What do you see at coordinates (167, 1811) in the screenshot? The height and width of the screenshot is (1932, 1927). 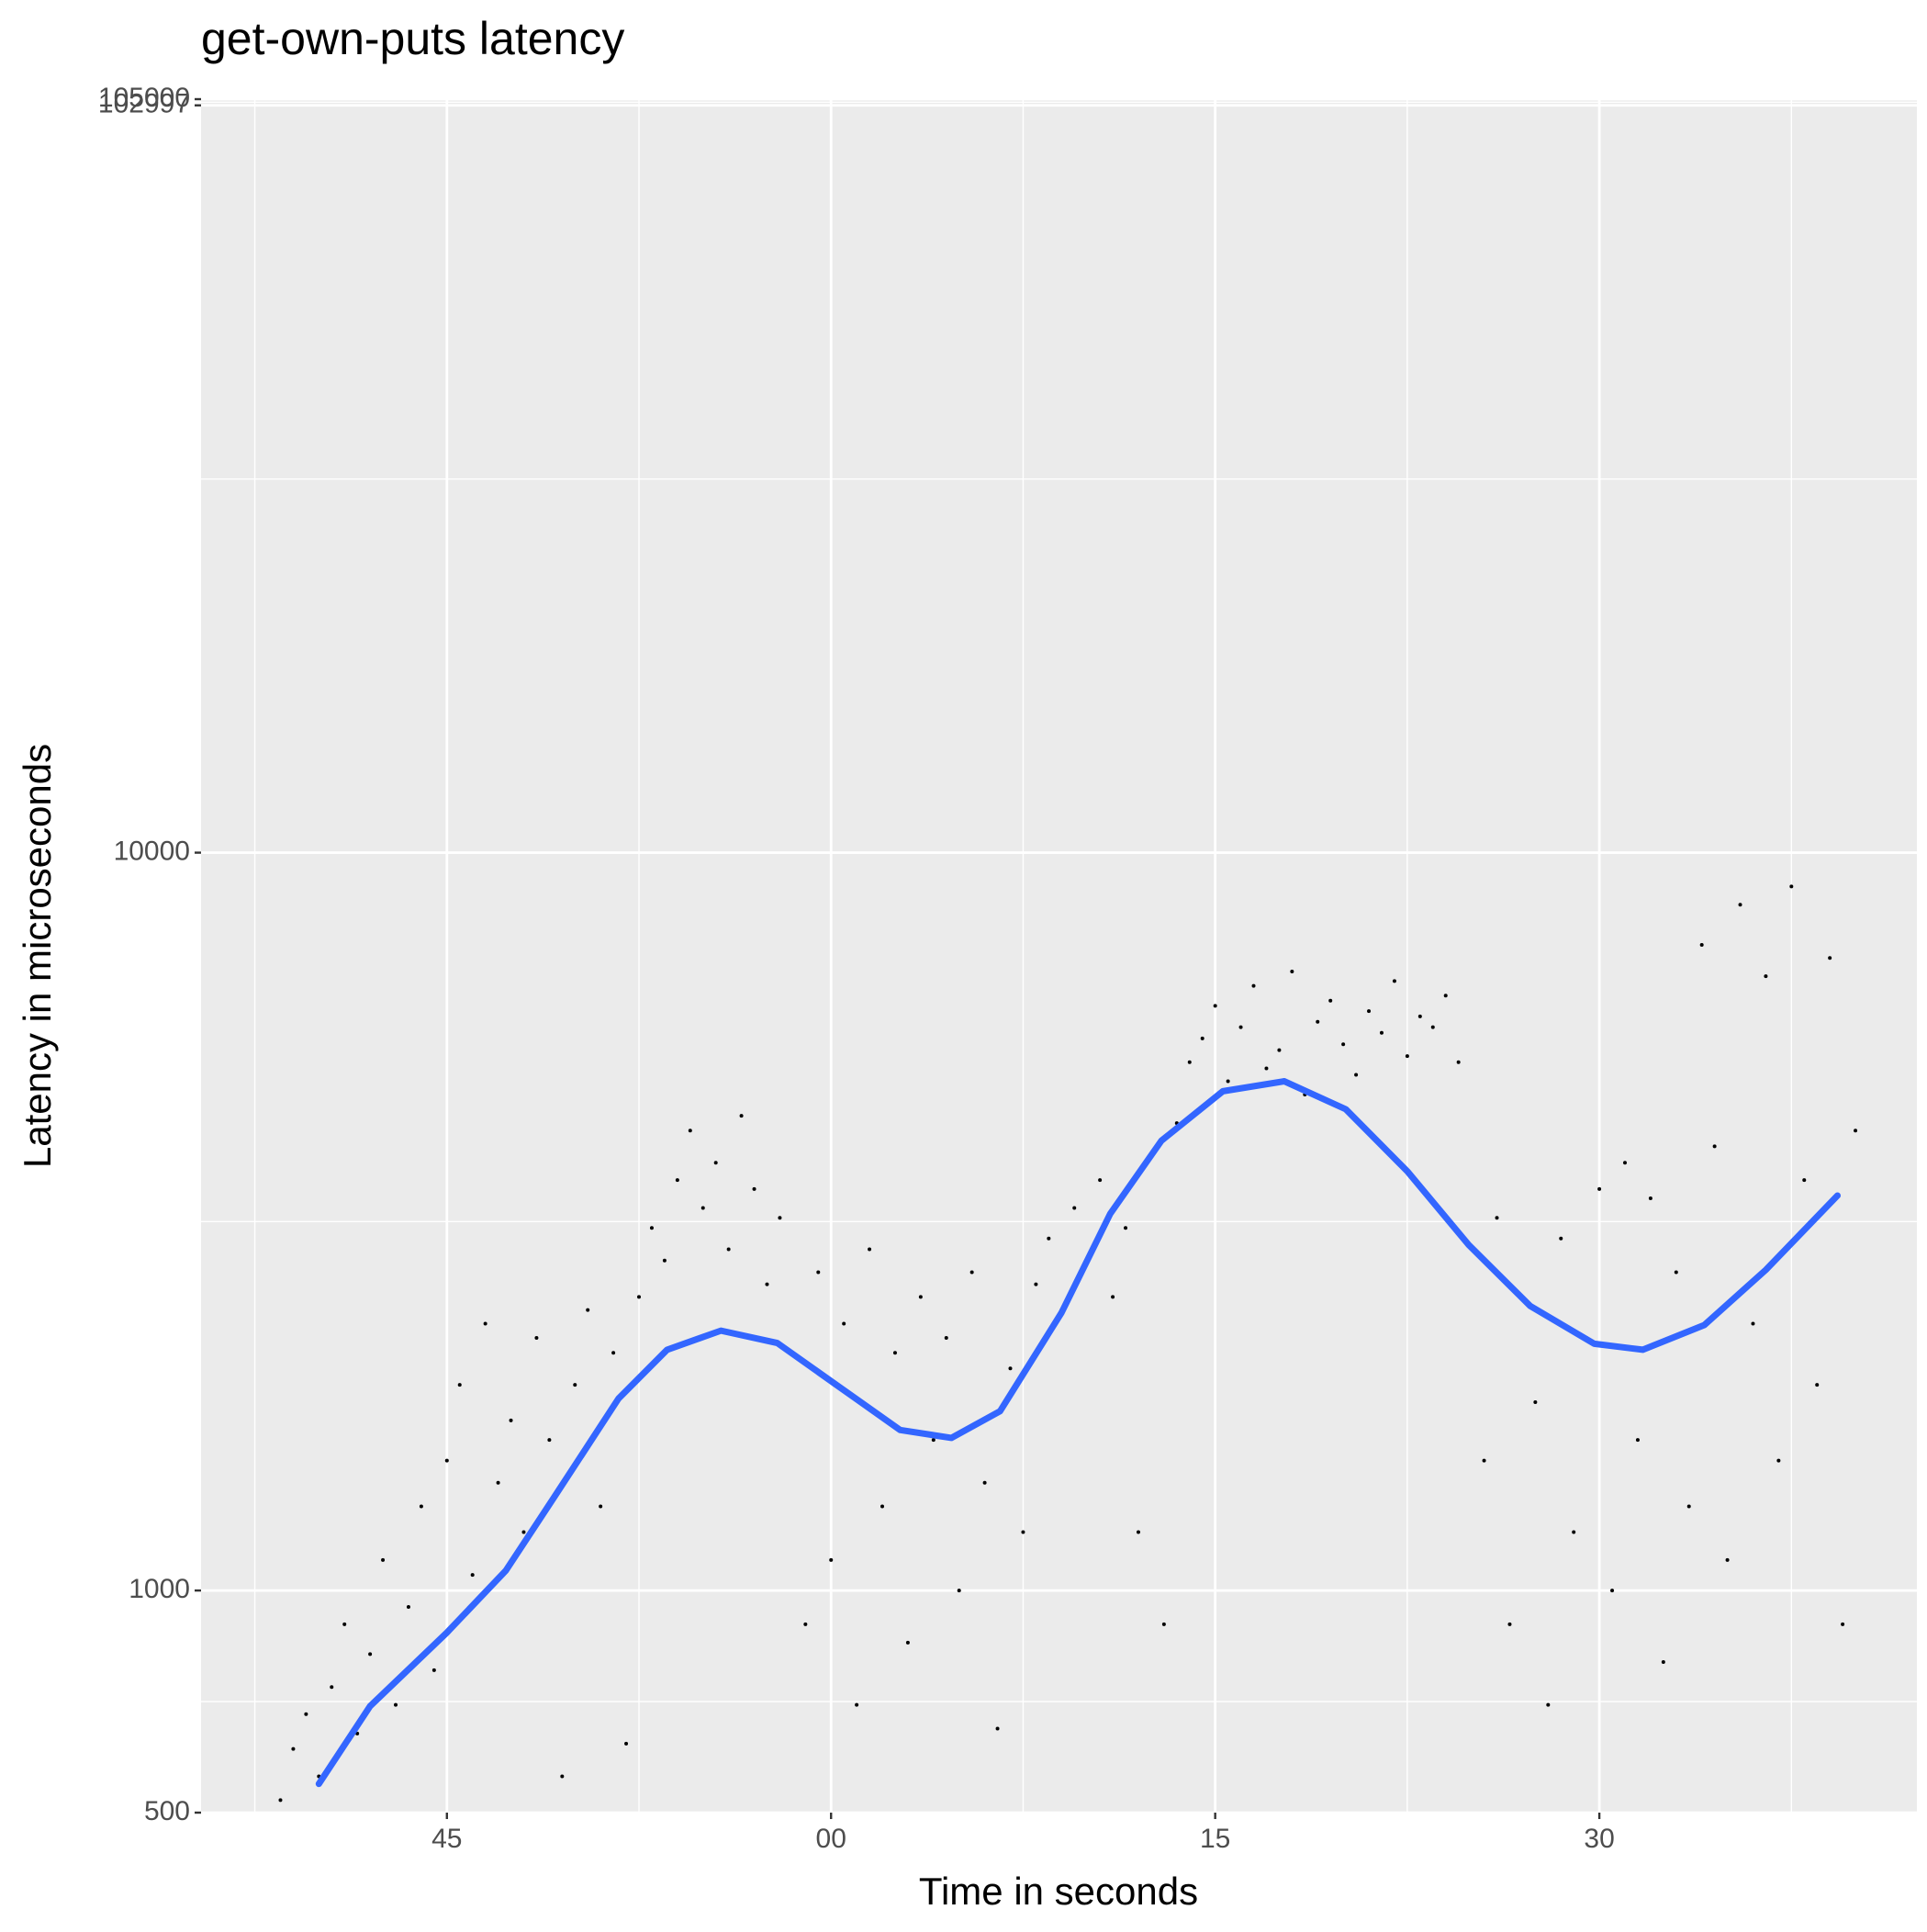 I see `y-tick-label: 500` at bounding box center [167, 1811].